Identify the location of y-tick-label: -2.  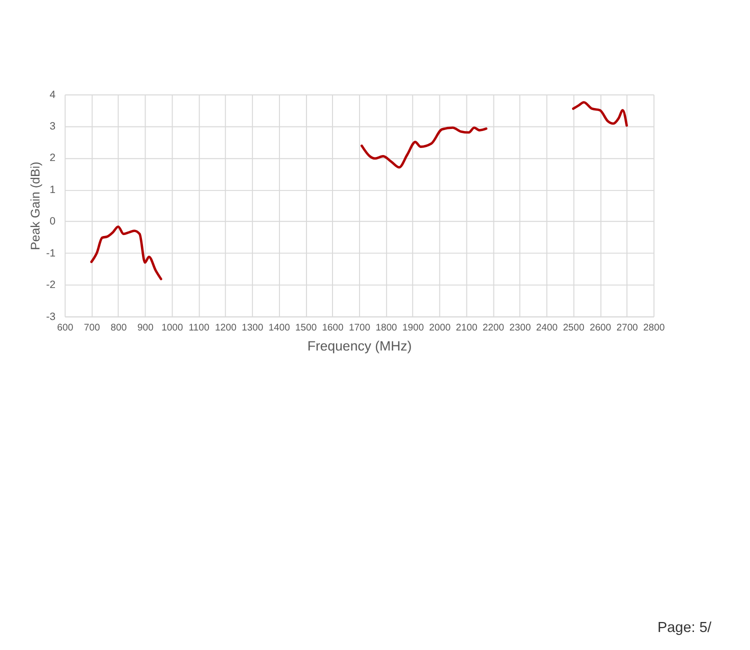
(51, 285).